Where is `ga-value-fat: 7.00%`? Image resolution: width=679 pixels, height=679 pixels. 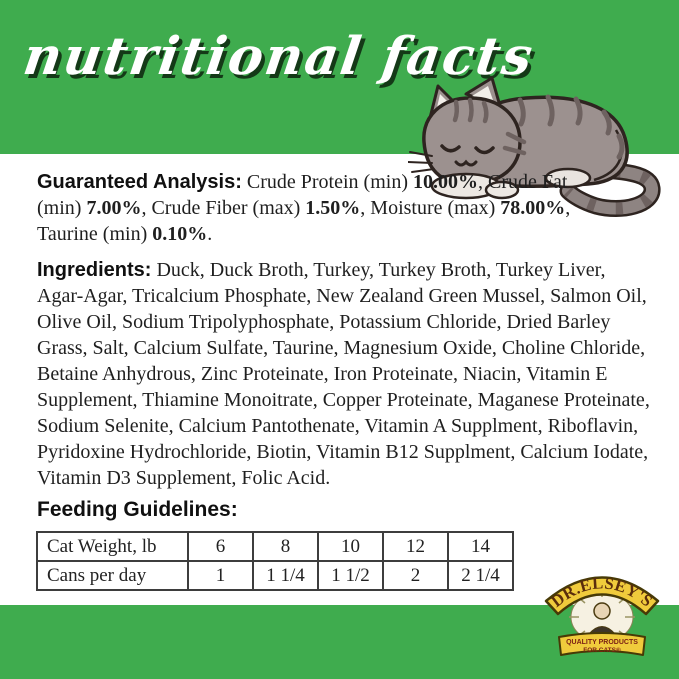 ga-value-fat: 7.00% is located at coordinates (114, 208).